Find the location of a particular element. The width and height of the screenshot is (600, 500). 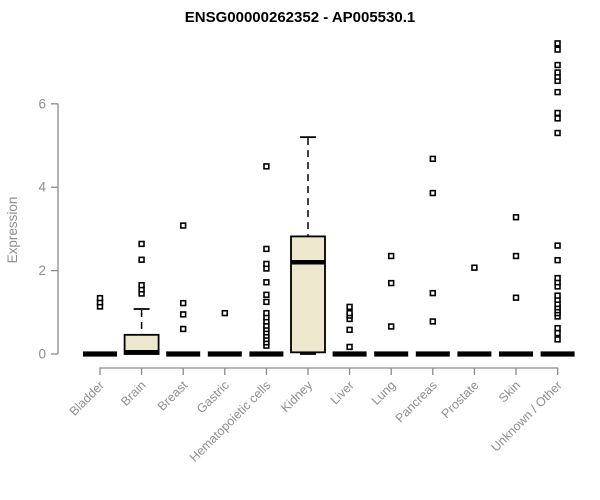

x-category-label: Bladder is located at coordinates (87, 398).